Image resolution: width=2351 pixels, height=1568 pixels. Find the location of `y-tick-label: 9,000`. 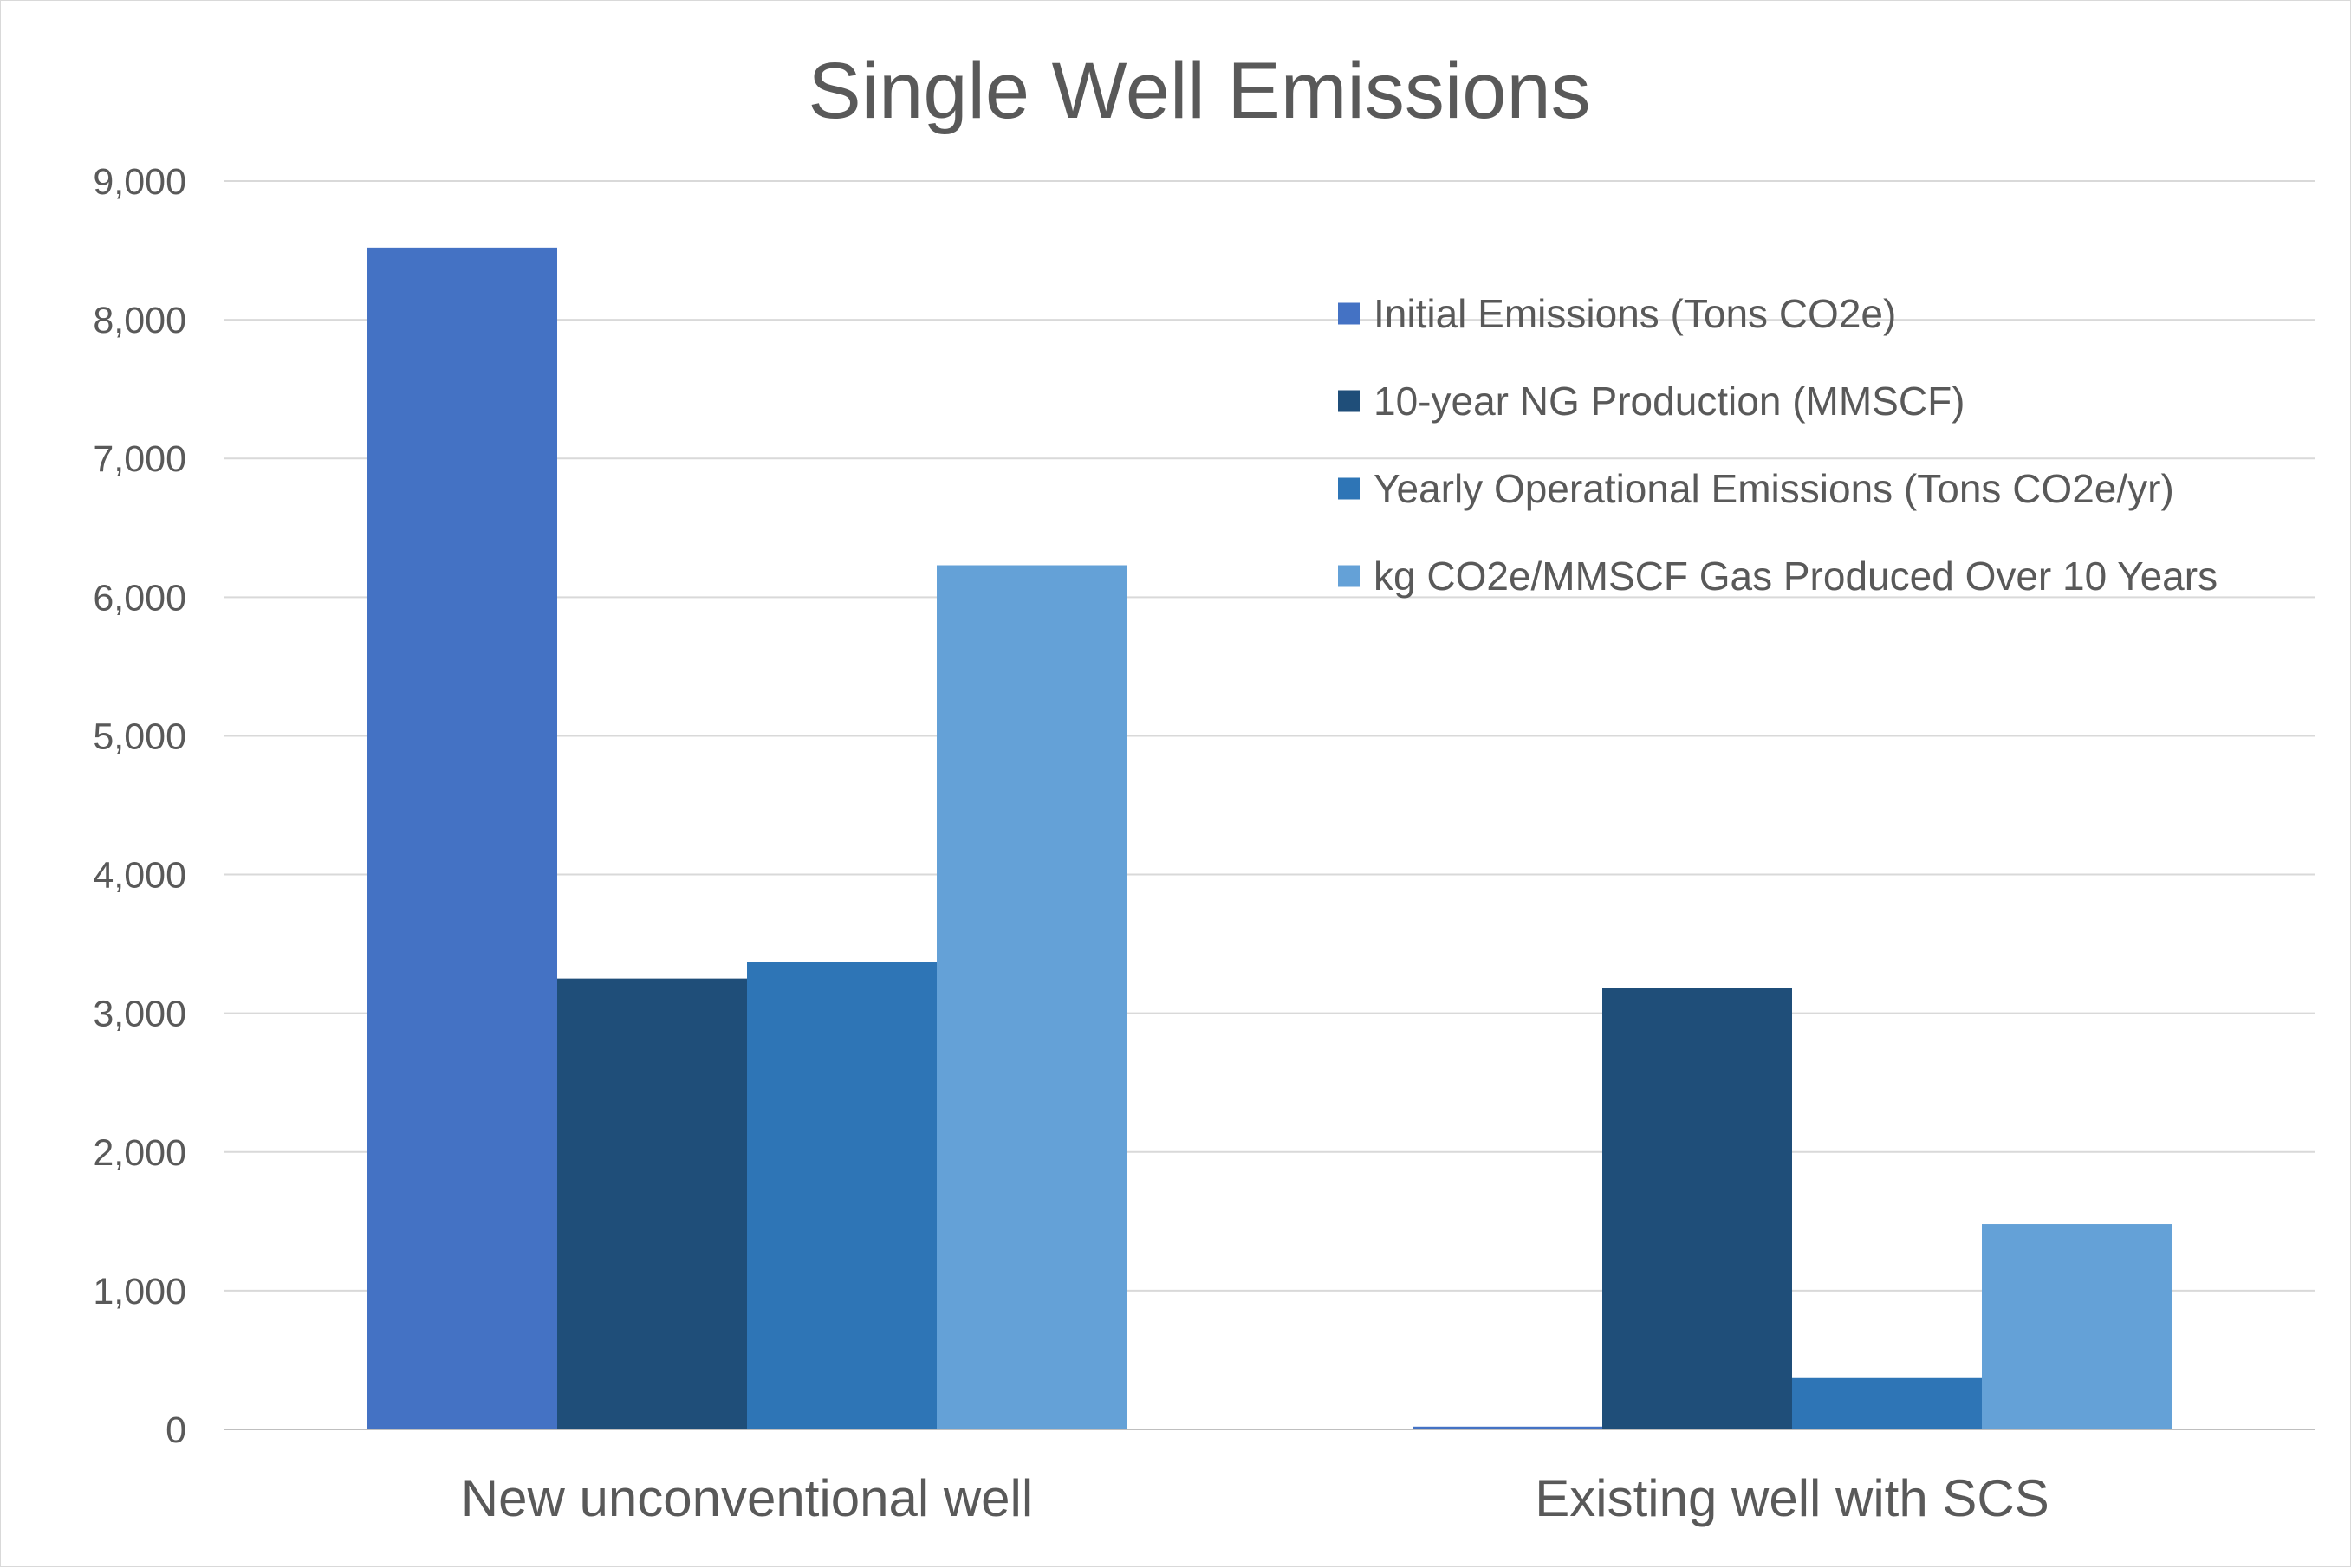

y-tick-label: 9,000 is located at coordinates (139, 182).